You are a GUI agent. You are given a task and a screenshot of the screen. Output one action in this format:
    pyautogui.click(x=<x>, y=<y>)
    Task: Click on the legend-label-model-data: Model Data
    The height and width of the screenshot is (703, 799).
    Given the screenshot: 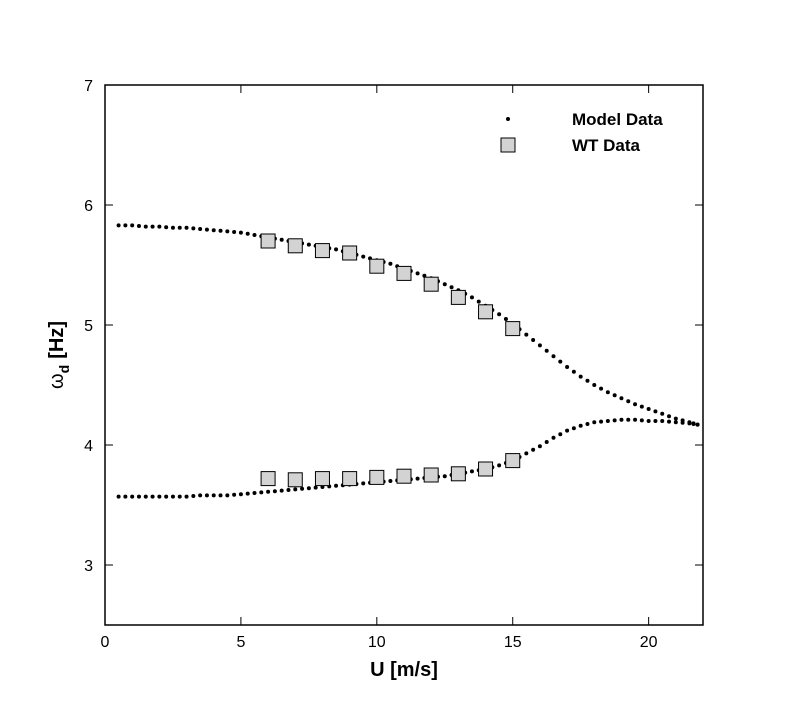 What is the action you would take?
    pyautogui.click(x=617, y=119)
    